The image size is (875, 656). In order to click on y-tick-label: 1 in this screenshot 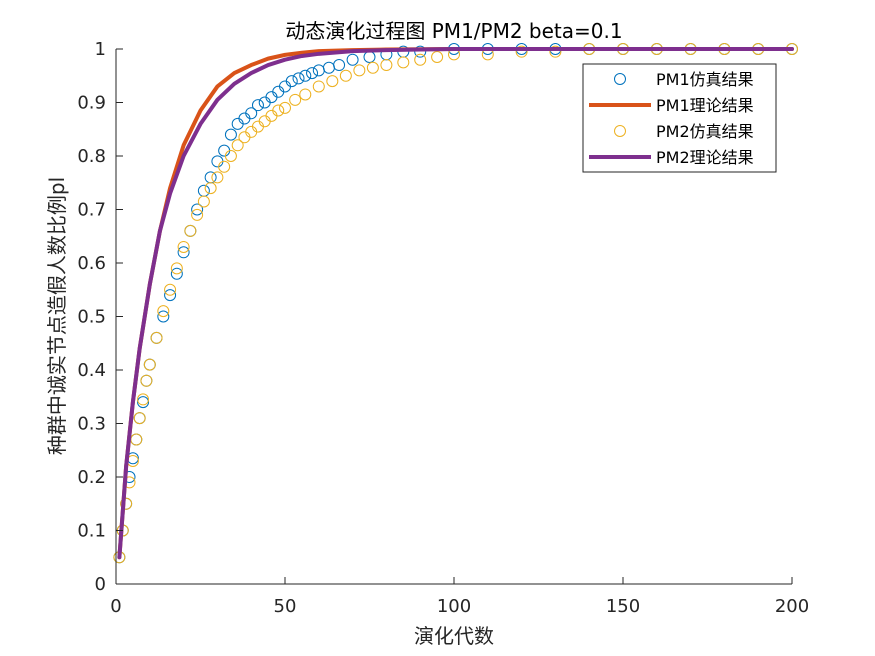, I will do `click(100, 49)`.